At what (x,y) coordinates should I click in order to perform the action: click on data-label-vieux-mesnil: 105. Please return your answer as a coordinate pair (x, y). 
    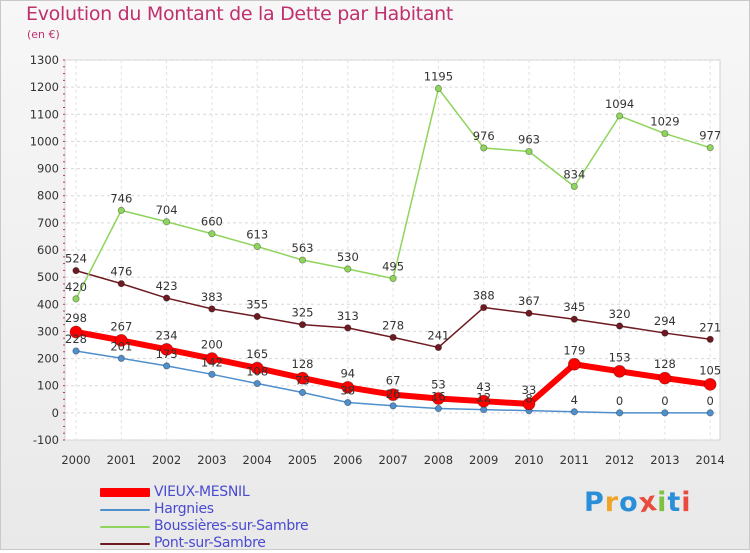
    Looking at the image, I should click on (710, 370).